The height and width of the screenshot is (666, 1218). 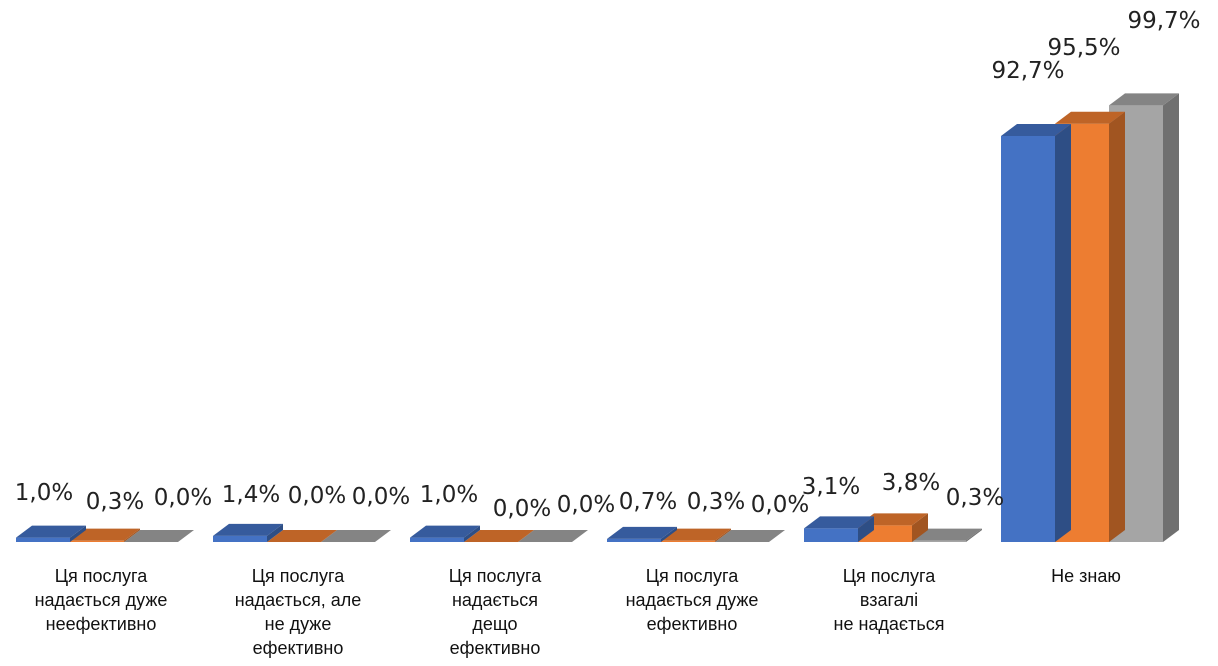 What do you see at coordinates (251, 495) in the screenshot?
I see `data-label: 1,4%` at bounding box center [251, 495].